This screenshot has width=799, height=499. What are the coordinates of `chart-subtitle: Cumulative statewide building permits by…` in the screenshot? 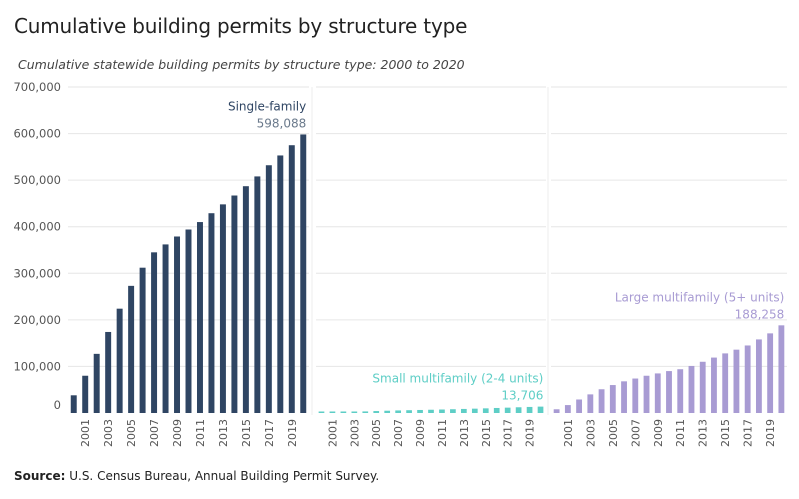 It's located at (241, 64).